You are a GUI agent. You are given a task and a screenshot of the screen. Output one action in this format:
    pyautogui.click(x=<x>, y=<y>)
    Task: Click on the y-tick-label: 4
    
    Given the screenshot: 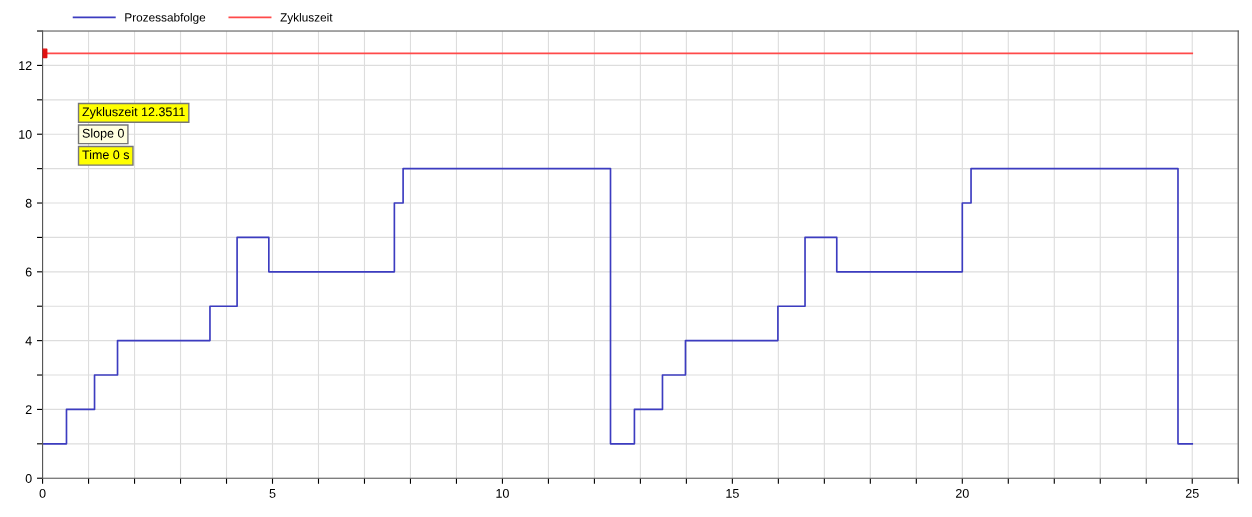 What is the action you would take?
    pyautogui.click(x=28, y=341)
    